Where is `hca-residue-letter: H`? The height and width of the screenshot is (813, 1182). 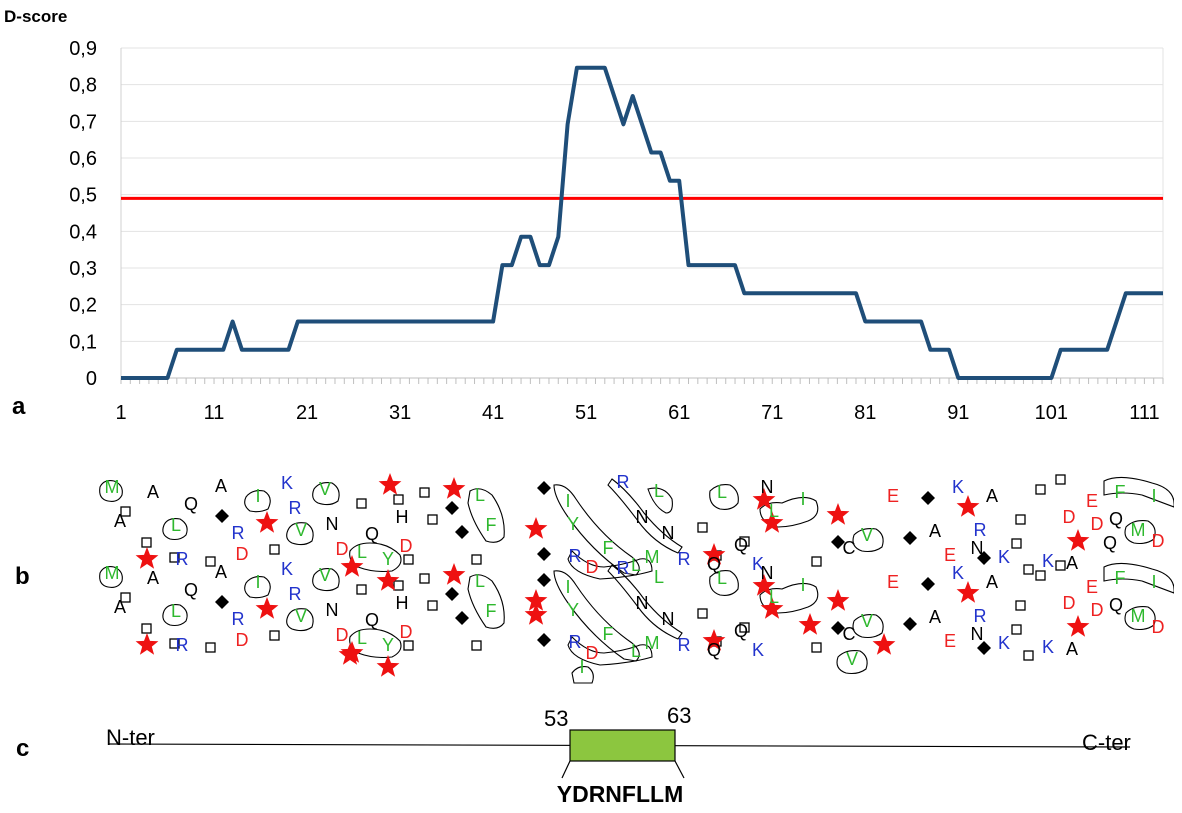
hca-residue-letter: H is located at coordinates (402, 603).